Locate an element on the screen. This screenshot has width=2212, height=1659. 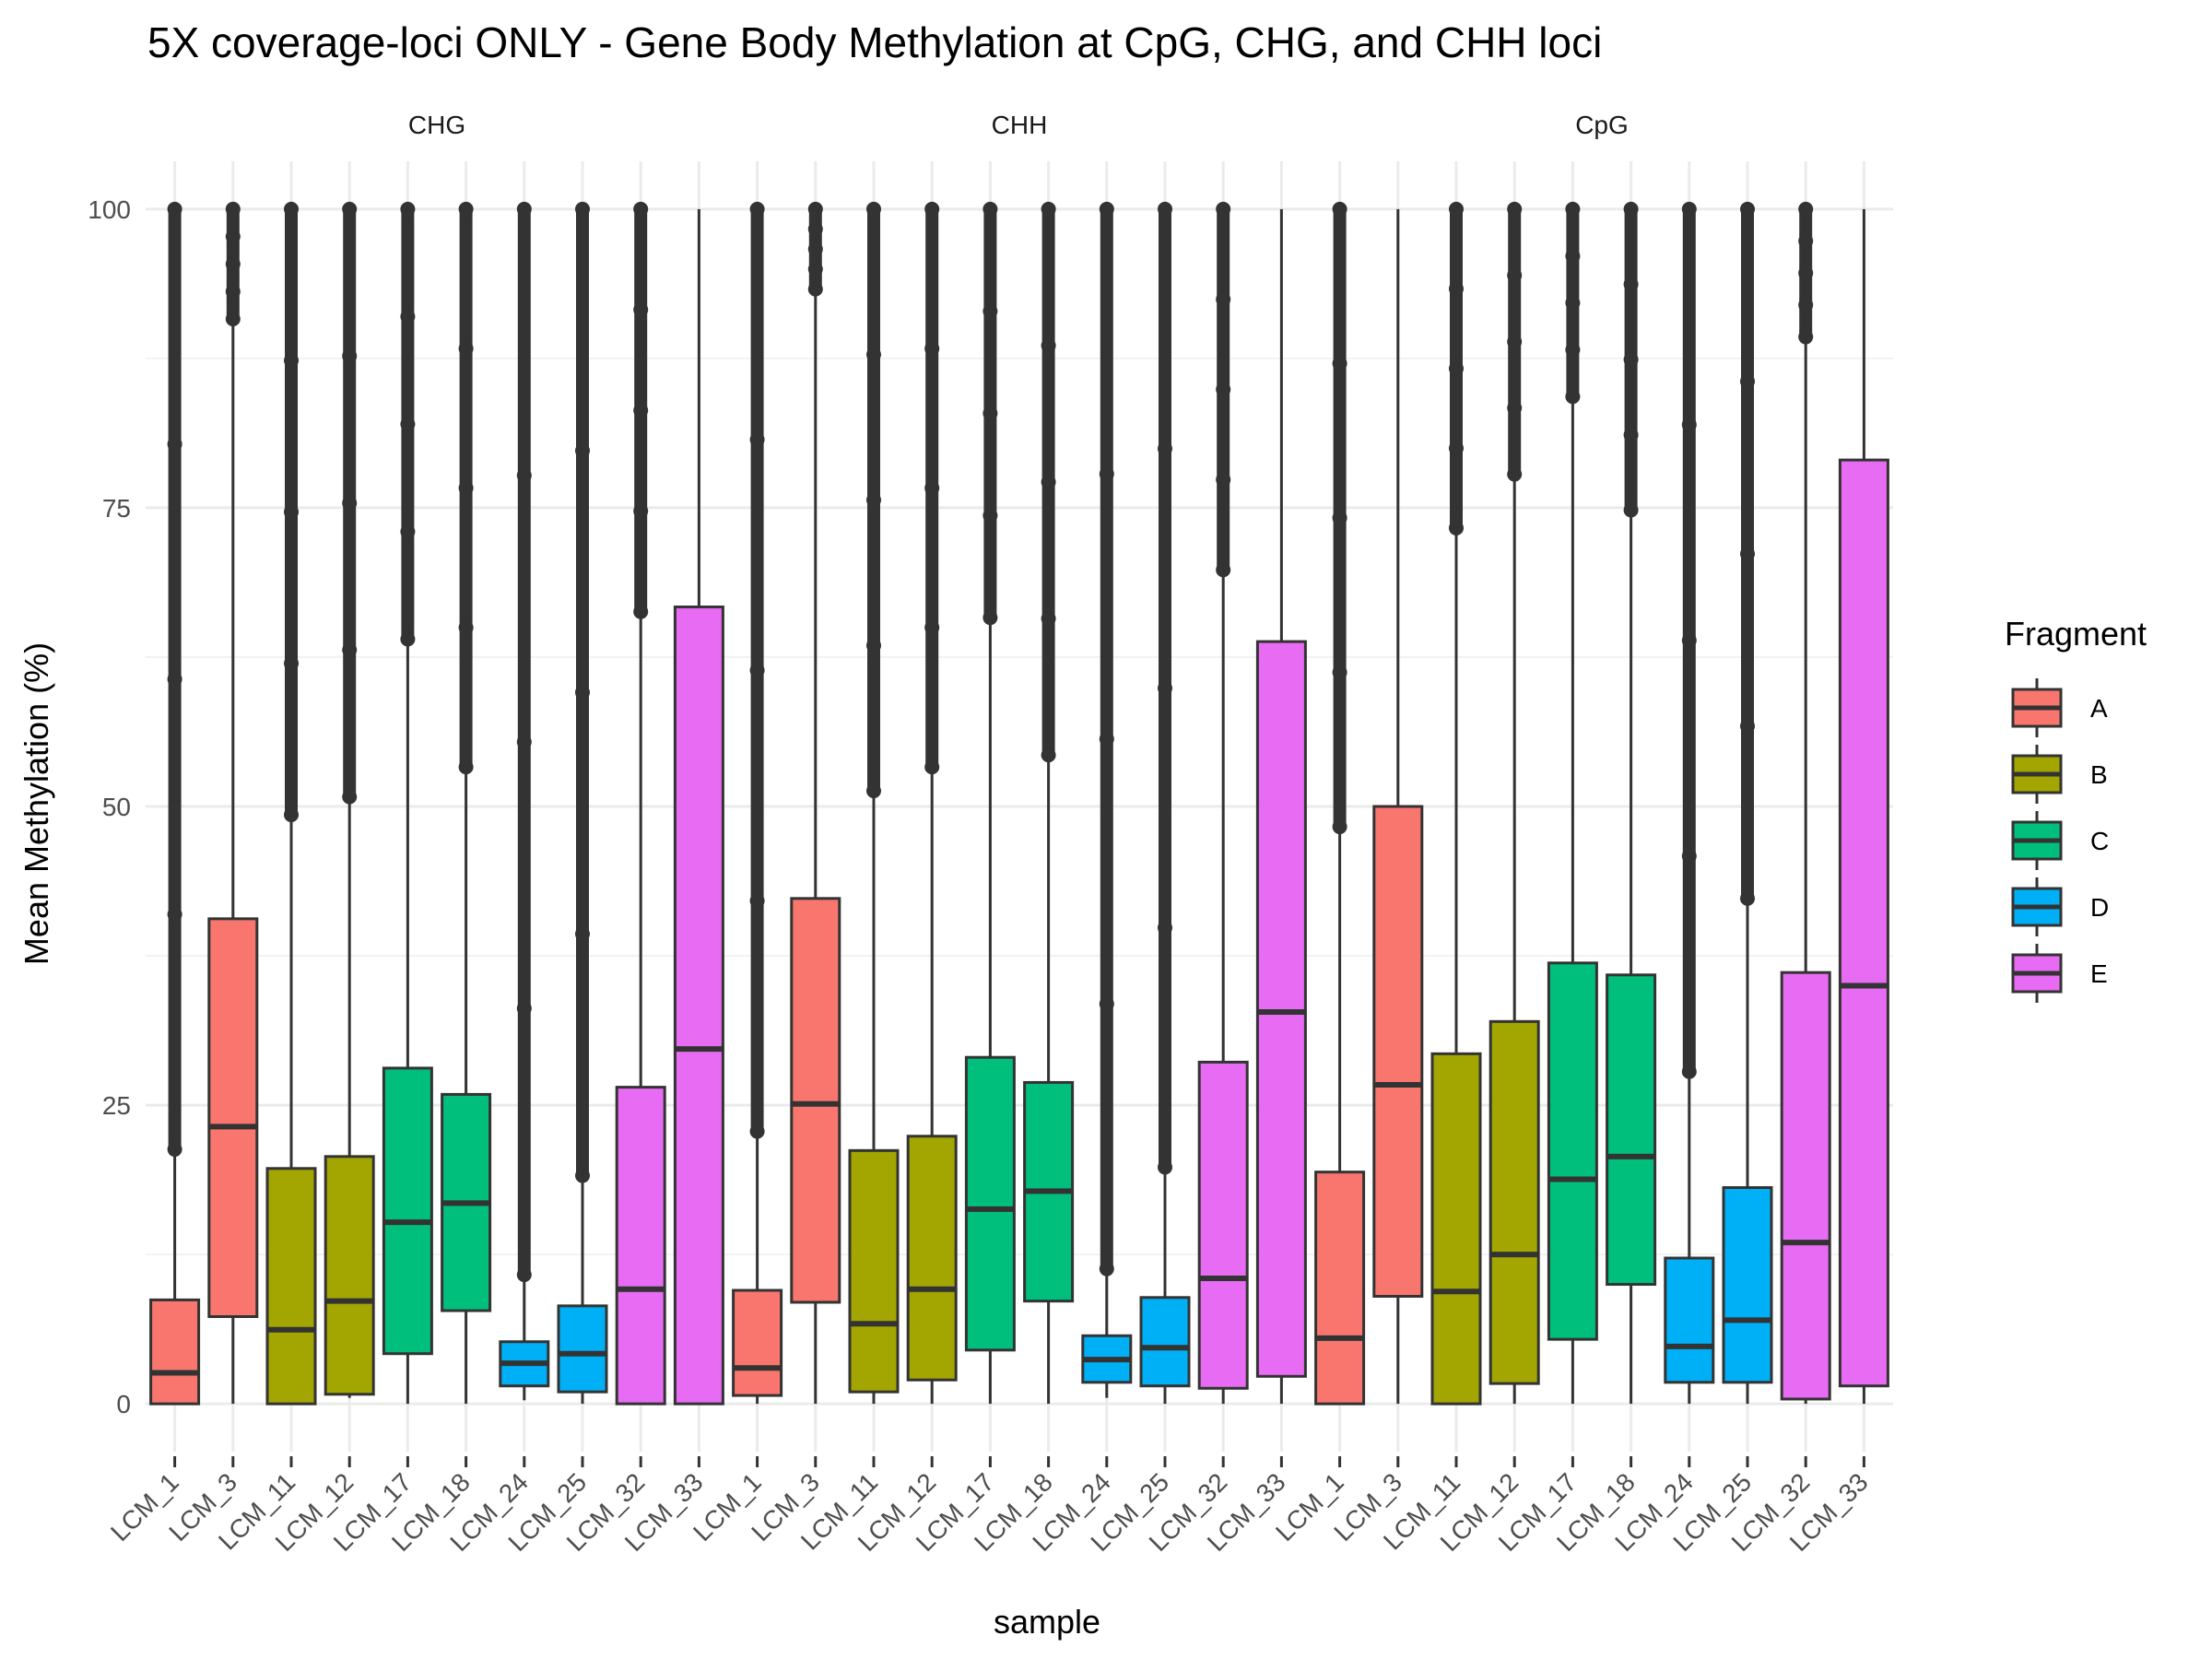
legend-label: D is located at coordinates (2099, 907).